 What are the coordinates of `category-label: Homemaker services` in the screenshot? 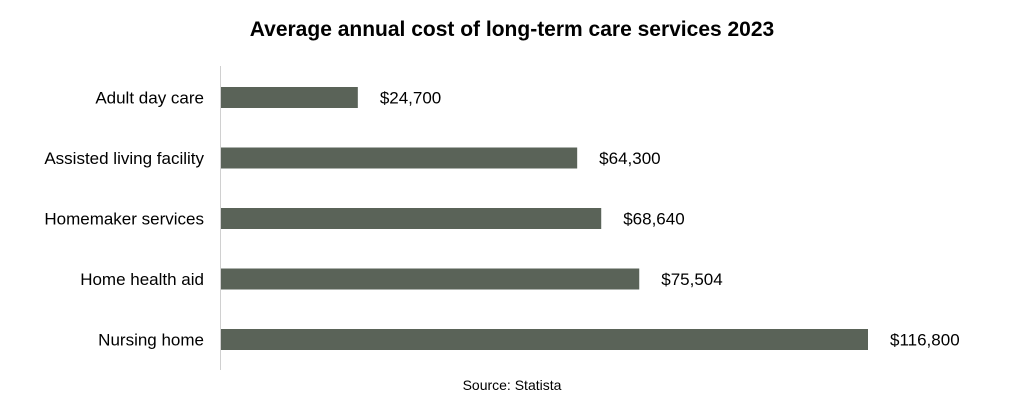 It's located at (124, 219).